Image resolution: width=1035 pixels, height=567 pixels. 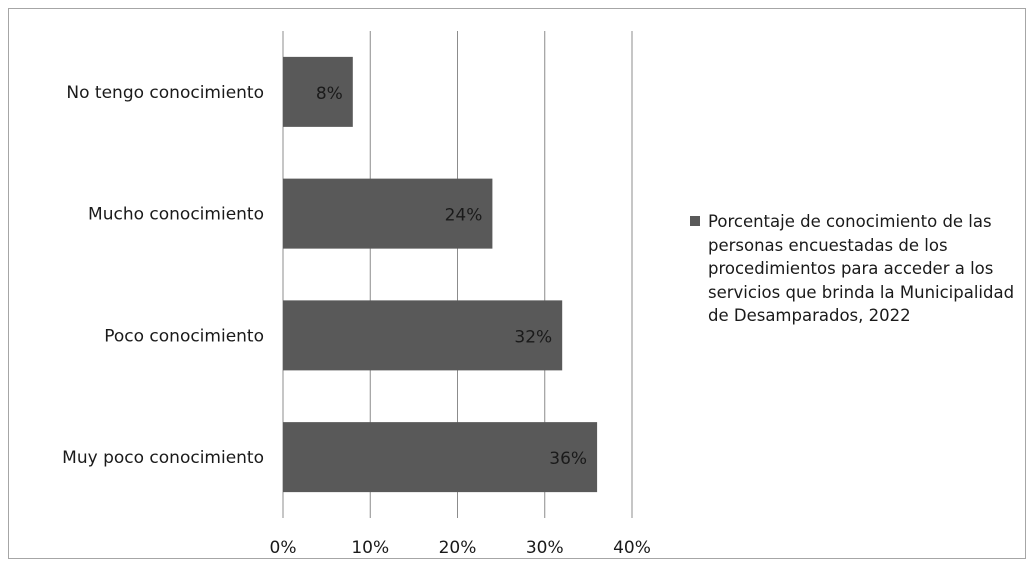 What do you see at coordinates (533, 337) in the screenshot?
I see `data-label: 32%` at bounding box center [533, 337].